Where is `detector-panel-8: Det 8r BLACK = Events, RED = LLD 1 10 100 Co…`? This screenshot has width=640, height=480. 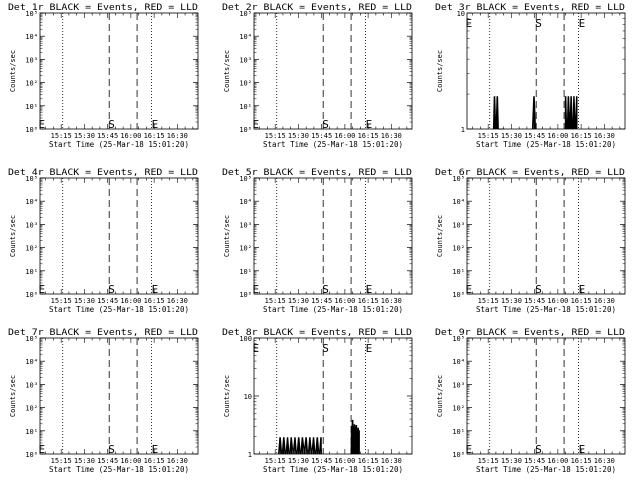 detector-panel-8: Det 8r BLACK = Events, RED = LLD 1 10 100 Co… is located at coordinates (317, 401).